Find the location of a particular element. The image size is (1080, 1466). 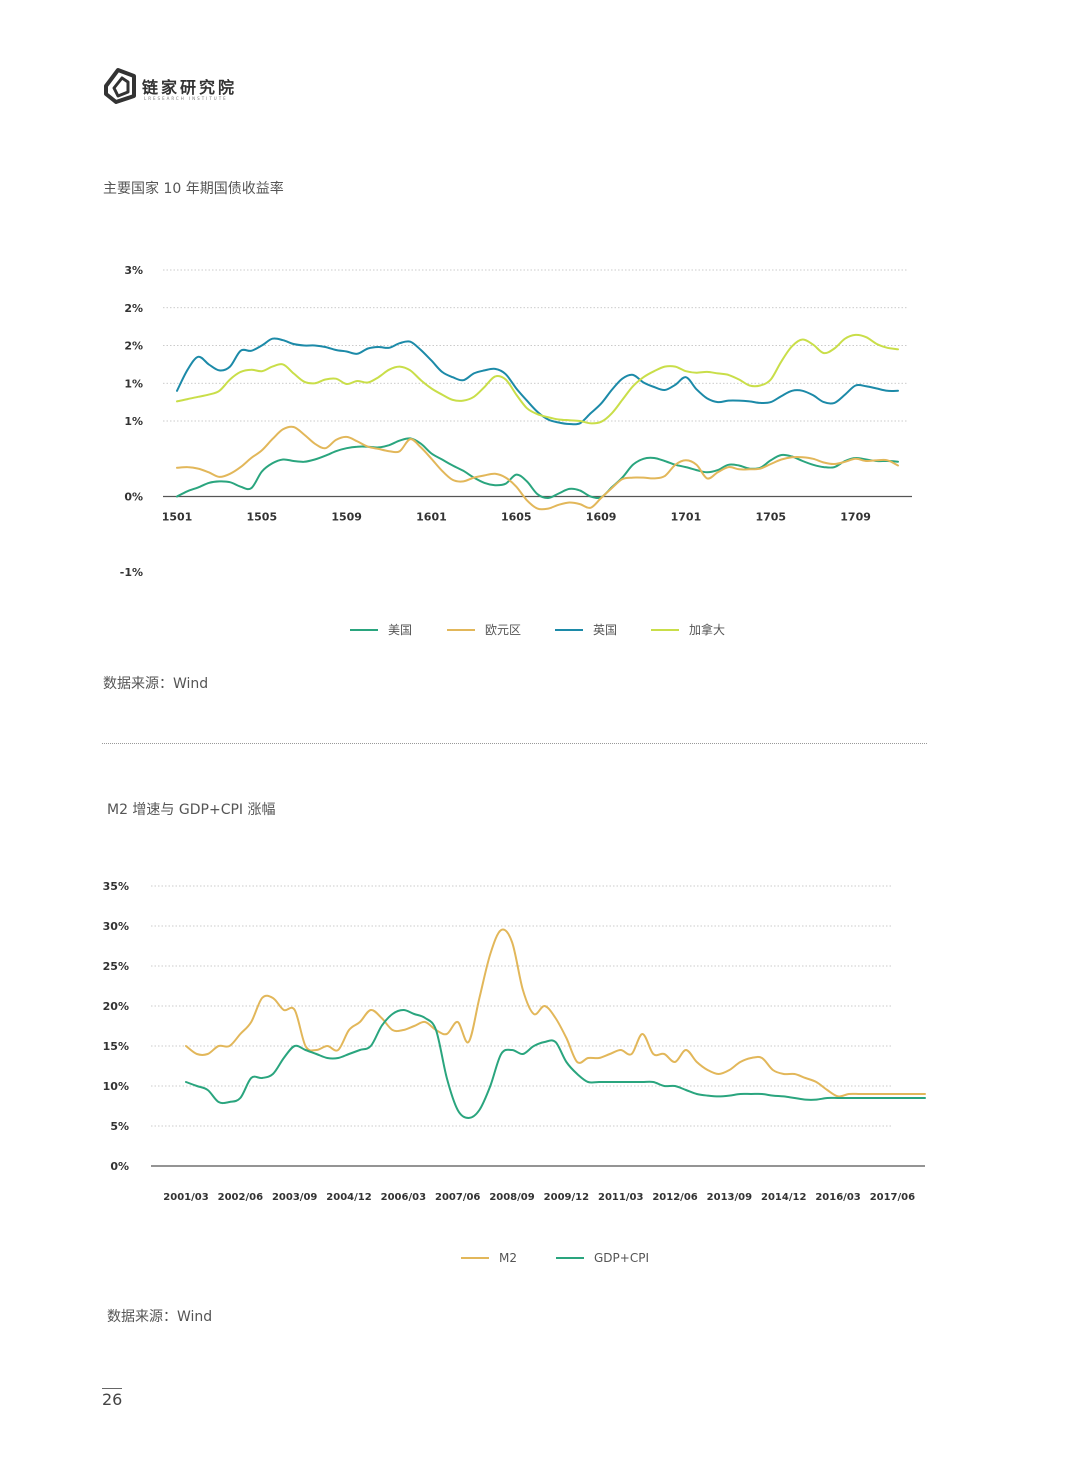

chart1-x-tick-label: 1709 is located at coordinates (855, 517).